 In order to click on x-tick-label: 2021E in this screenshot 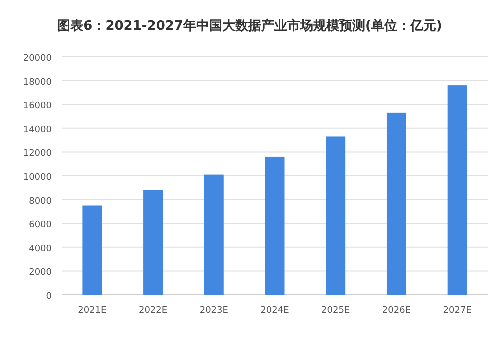, I will do `click(93, 311)`.